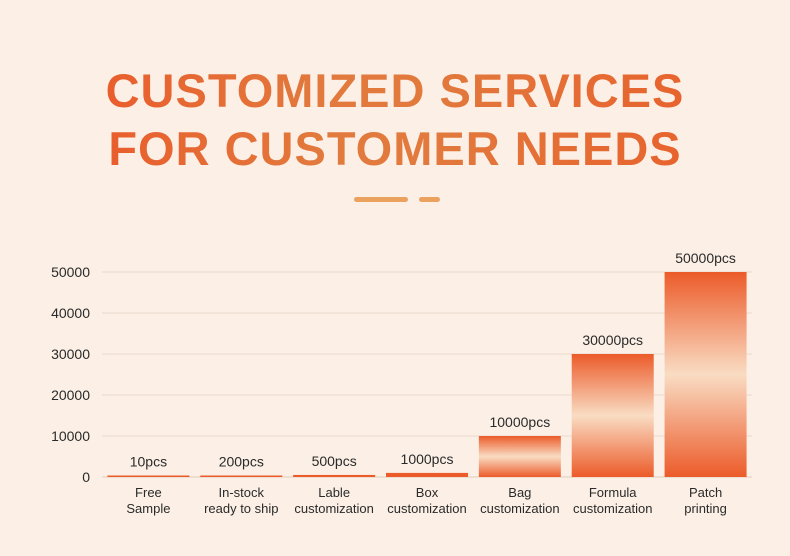 This screenshot has height=556, width=790. Describe the element at coordinates (429, 199) in the screenshot. I see `title-divider-short` at that location.